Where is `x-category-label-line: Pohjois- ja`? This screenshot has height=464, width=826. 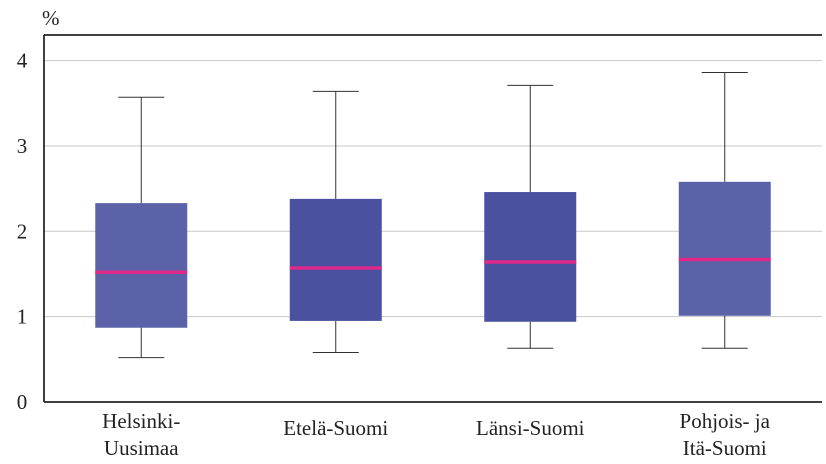
x-category-label-line: Pohjois- ja is located at coordinates (725, 421).